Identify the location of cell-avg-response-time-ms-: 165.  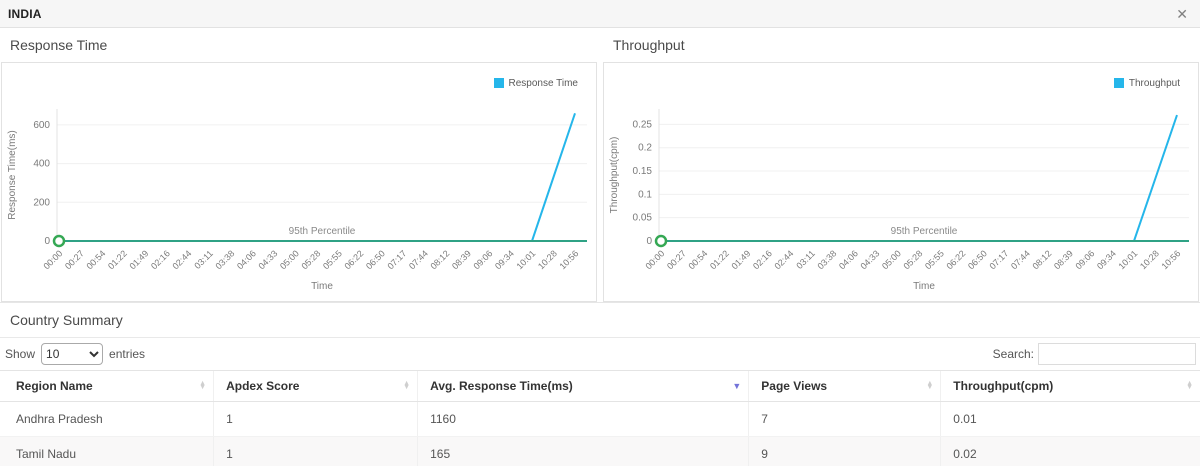
(583, 451).